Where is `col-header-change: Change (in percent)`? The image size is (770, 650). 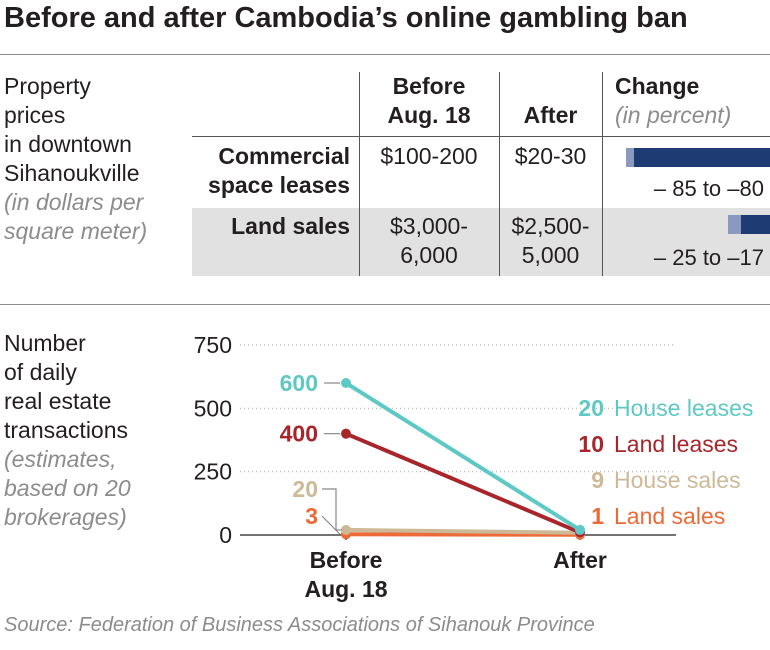
col-header-change: Change (in percent) is located at coordinates (673, 100).